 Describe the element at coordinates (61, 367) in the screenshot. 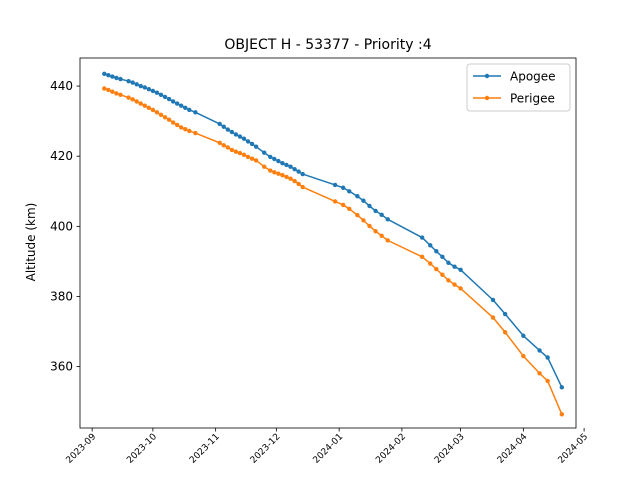

I see `y-tick-label: 360` at that location.